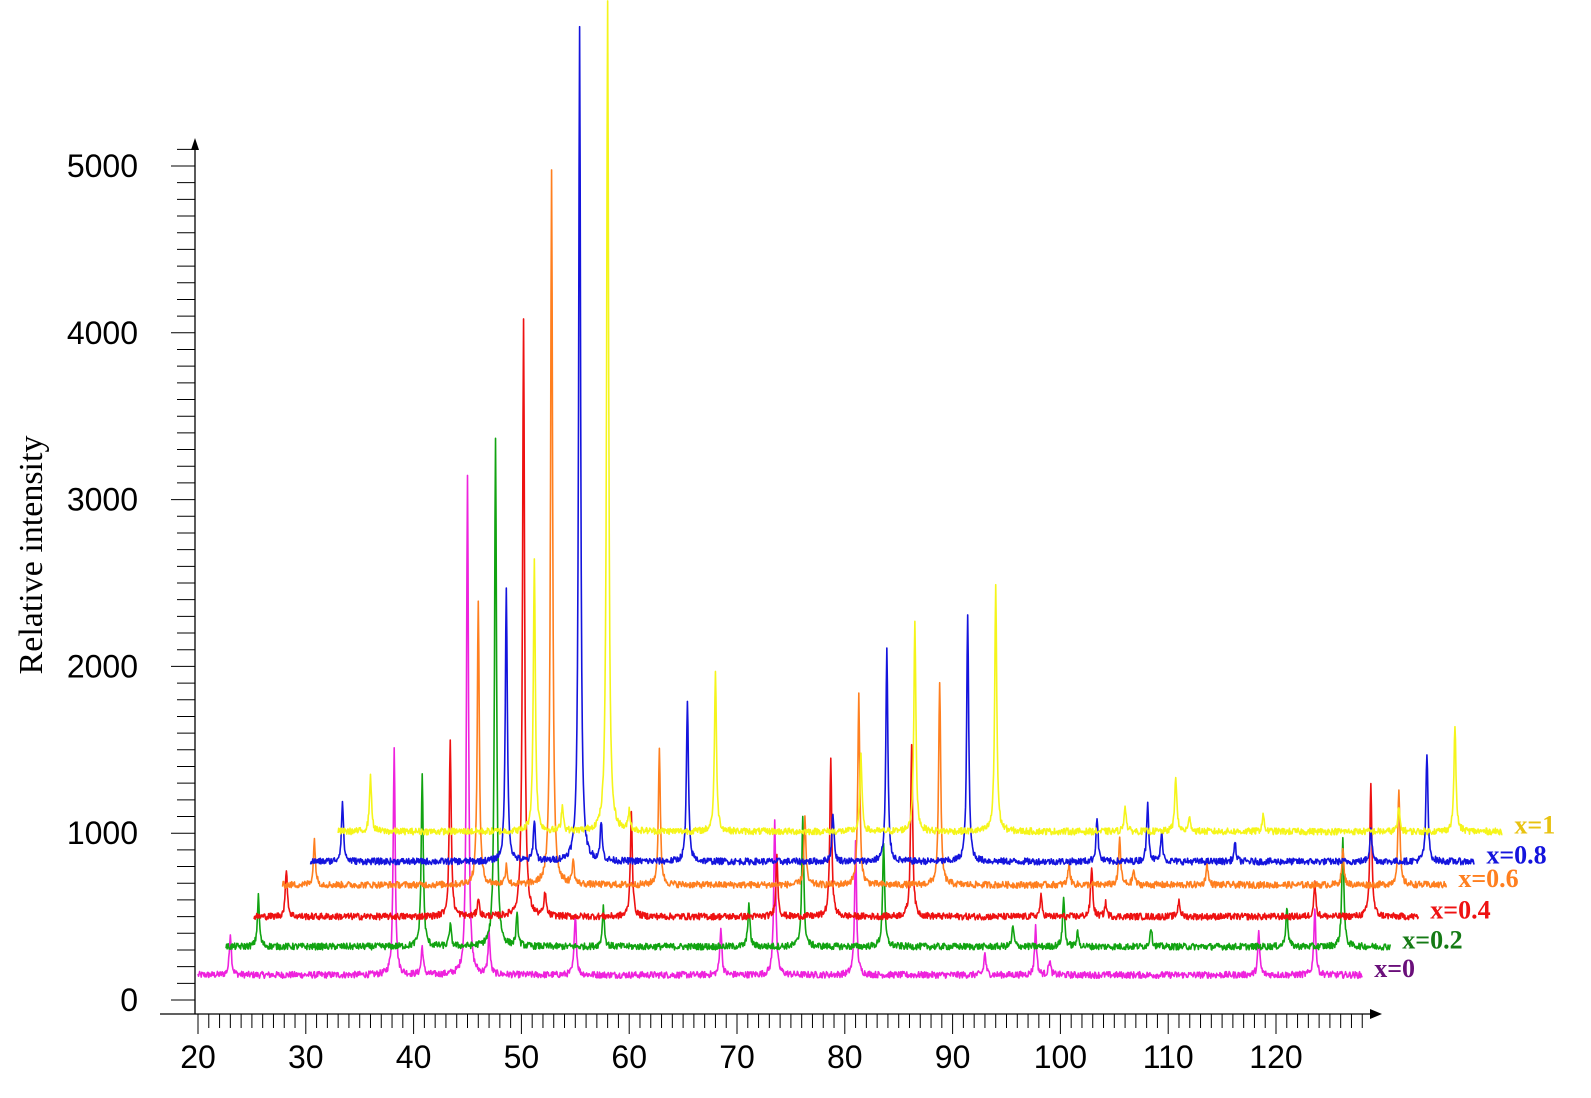 The height and width of the screenshot is (1098, 1591). Describe the element at coordinates (845, 1057) in the screenshot. I see `x-tick-label: 80` at that location.